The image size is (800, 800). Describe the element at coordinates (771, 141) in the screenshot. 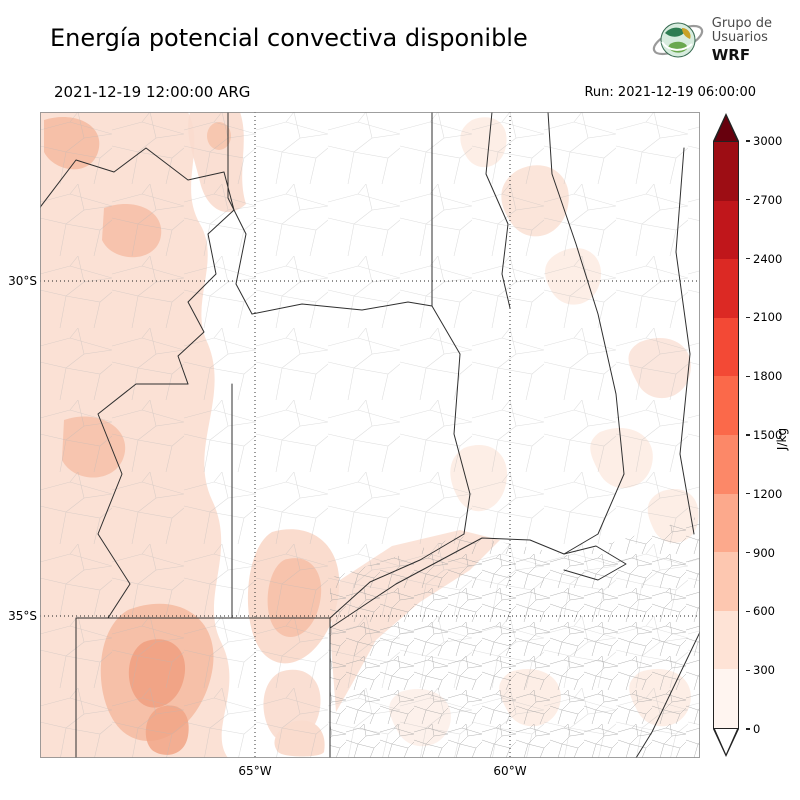

I see `colorbar-tick: 3000` at that location.